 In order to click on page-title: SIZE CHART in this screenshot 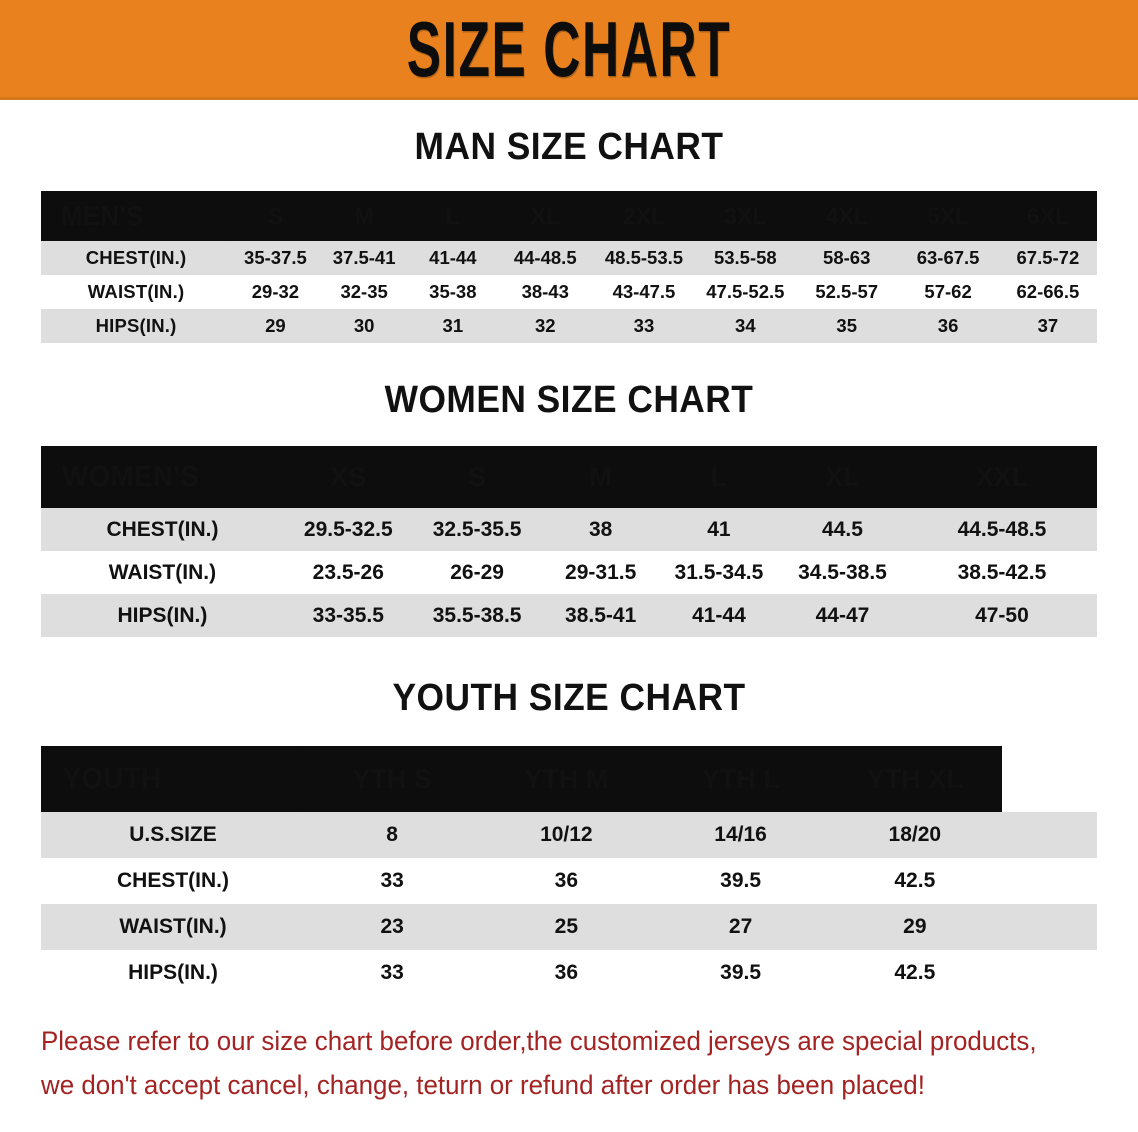, I will do `click(569, 48)`.